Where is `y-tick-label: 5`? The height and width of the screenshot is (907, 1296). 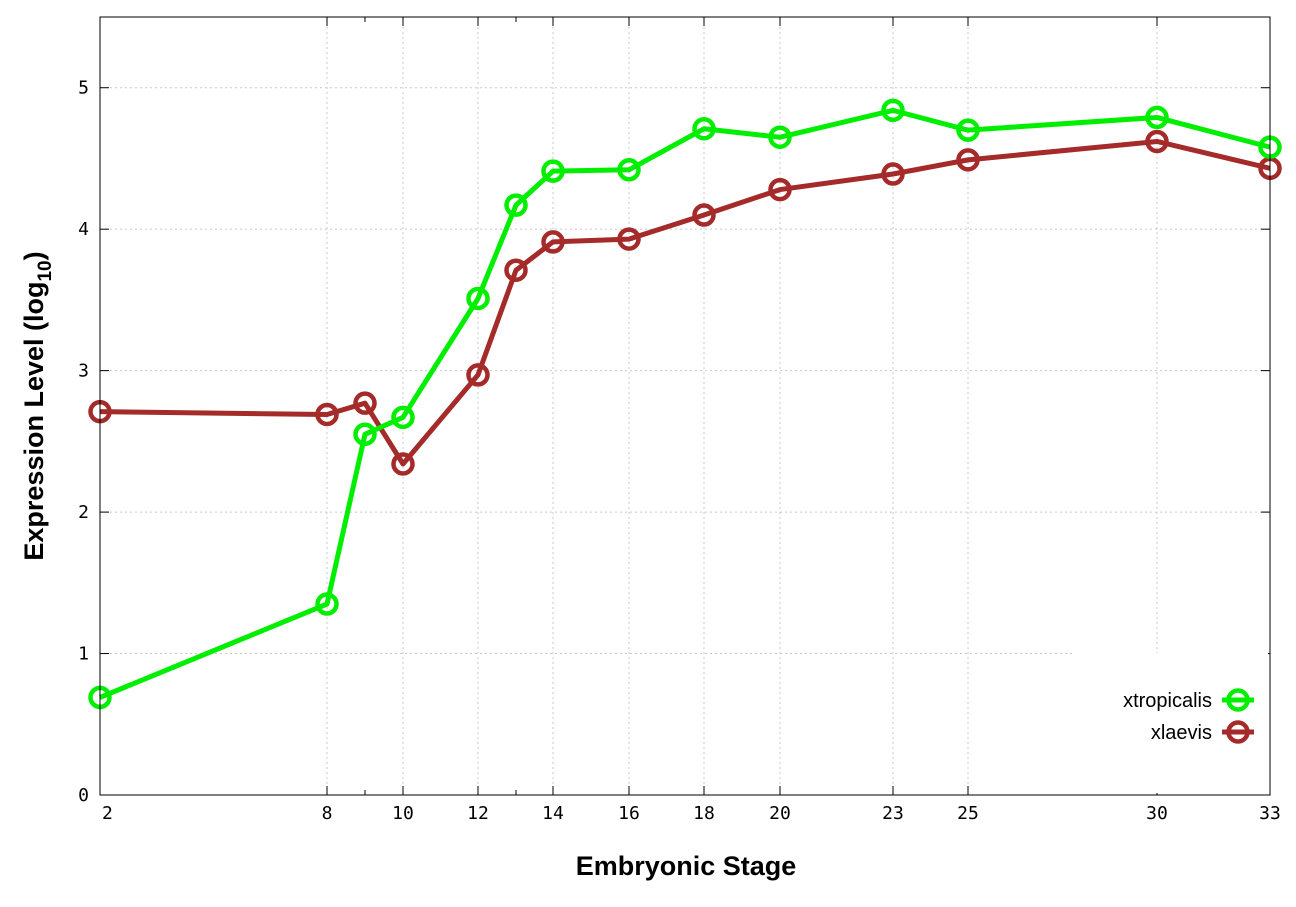
y-tick-label: 5 is located at coordinates (83, 88).